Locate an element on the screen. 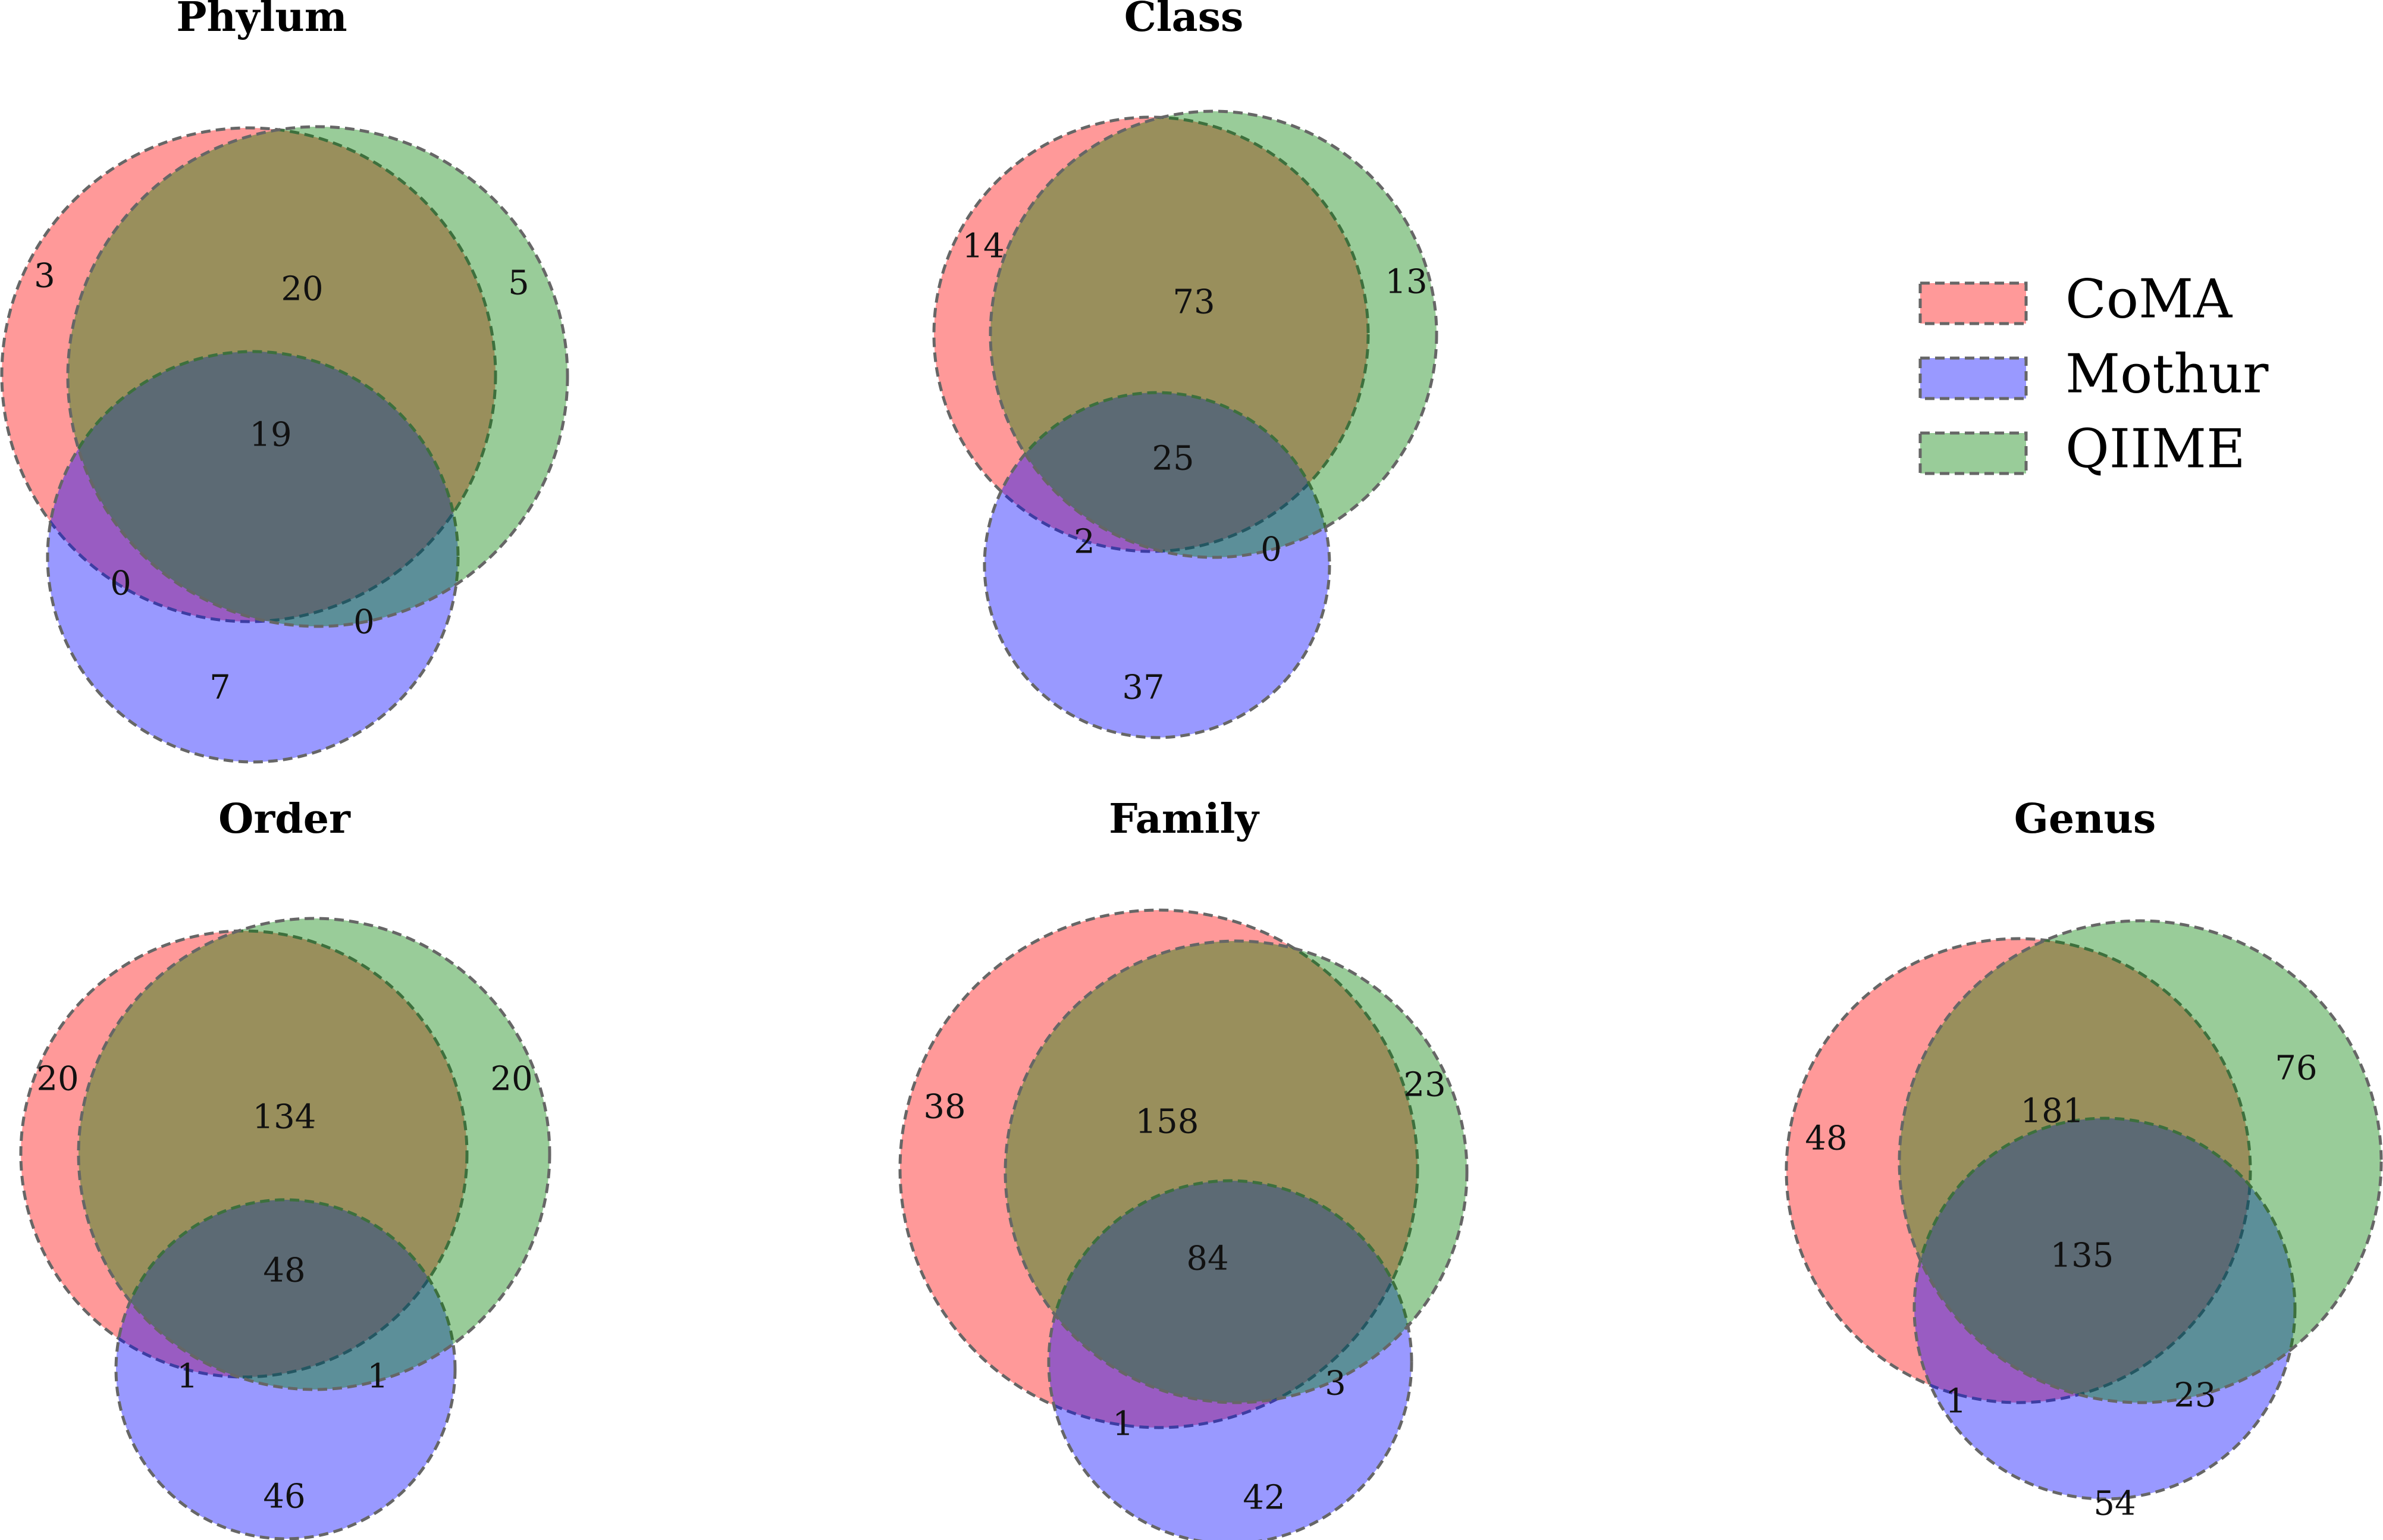 The width and height of the screenshot is (2383, 1540). region-label-coma-qiime: 134 is located at coordinates (284, 1117).